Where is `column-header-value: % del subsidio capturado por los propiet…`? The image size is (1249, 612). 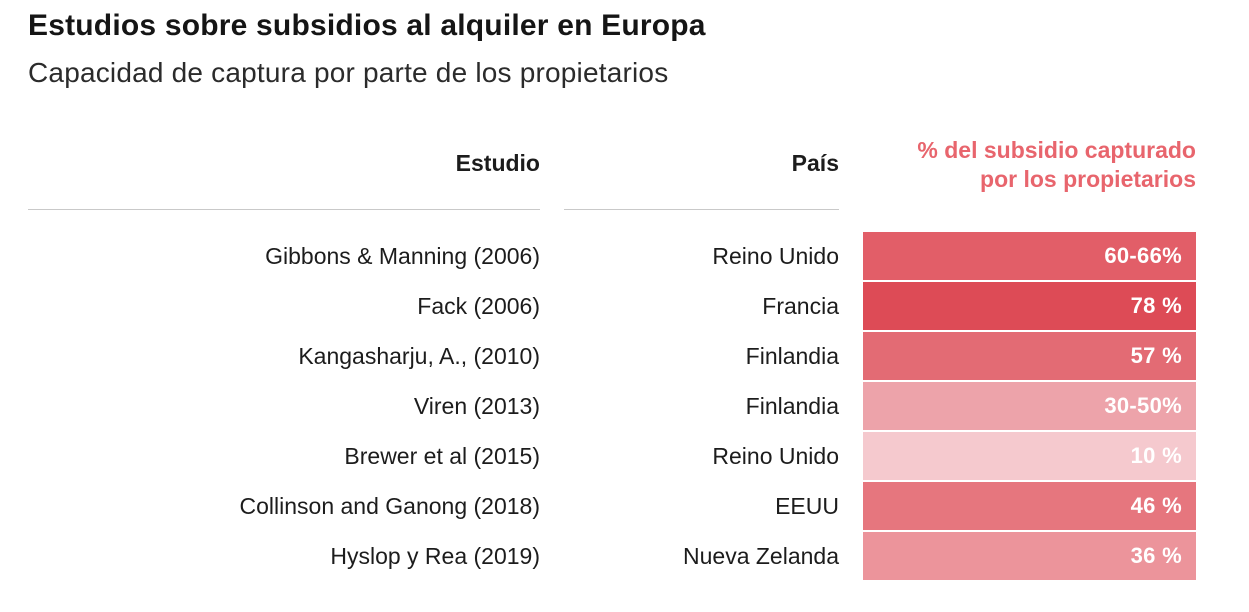
column-header-value: % del subsidio capturado por los propiet… is located at coordinates (1029, 173).